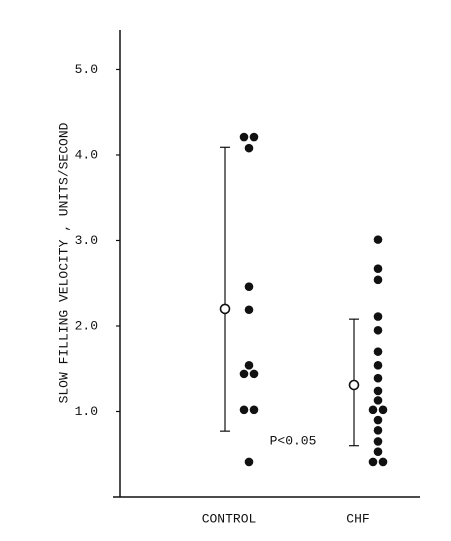  I want to click on y-tick-label: 1.0, so click(86, 411).